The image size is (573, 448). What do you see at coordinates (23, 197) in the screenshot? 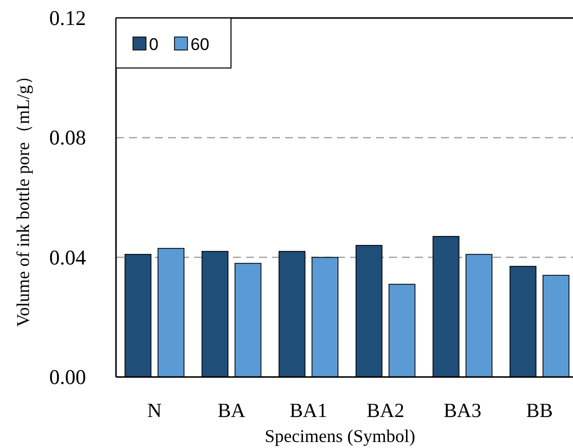
I see `y-axis-title: Volume of ink bottle pore（mL/g）` at bounding box center [23, 197].